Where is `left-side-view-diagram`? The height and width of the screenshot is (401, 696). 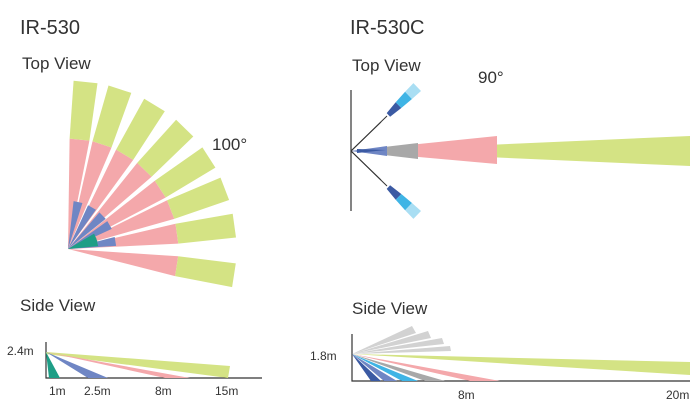 left-side-view-diagram is located at coordinates (153, 360).